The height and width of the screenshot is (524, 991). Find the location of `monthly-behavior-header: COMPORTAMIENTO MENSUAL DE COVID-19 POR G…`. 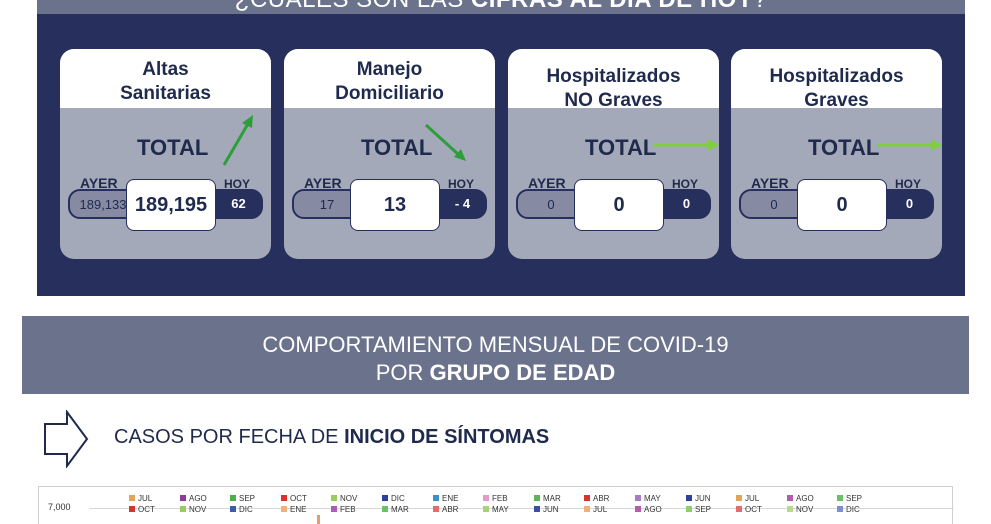

monthly-behavior-header: COMPORTAMIENTO MENSUAL DE COVID-19 POR G… is located at coordinates (495, 355).